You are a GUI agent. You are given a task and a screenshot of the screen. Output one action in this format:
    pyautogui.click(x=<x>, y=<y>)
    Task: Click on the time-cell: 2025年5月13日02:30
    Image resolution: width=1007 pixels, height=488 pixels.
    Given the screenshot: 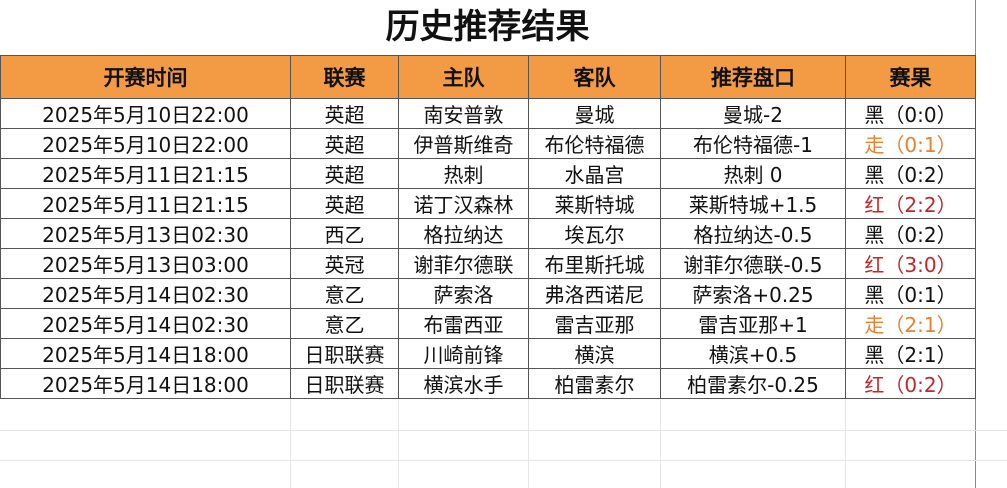 What is the action you would take?
    pyautogui.click(x=145, y=233)
    